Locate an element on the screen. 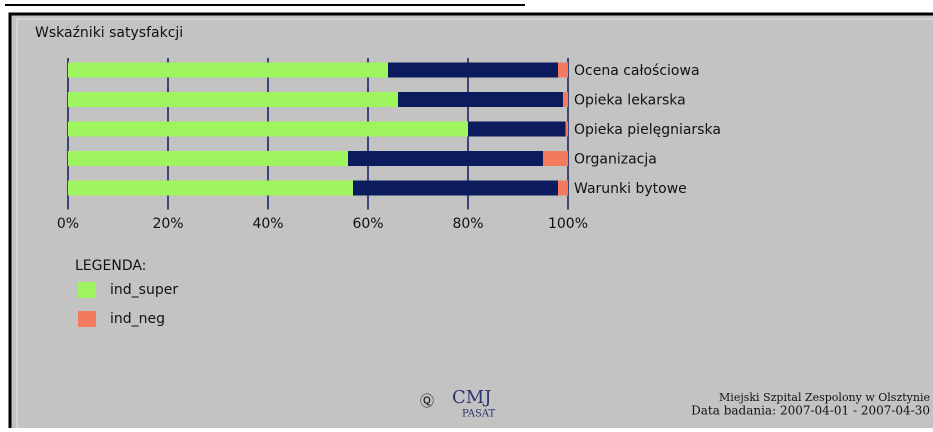  logo: CMJ is located at coordinates (471, 397).